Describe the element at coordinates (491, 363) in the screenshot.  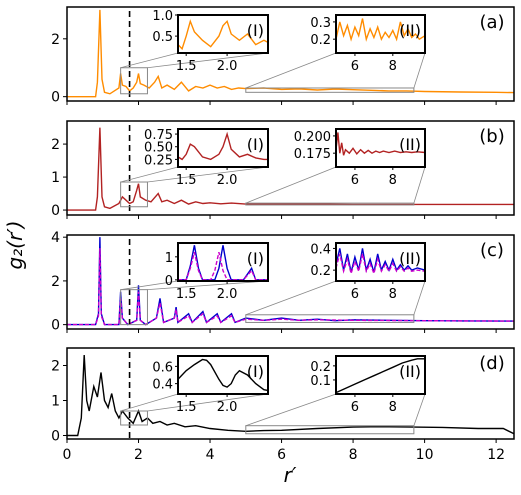
I see `panel-label: (d)` at that location.